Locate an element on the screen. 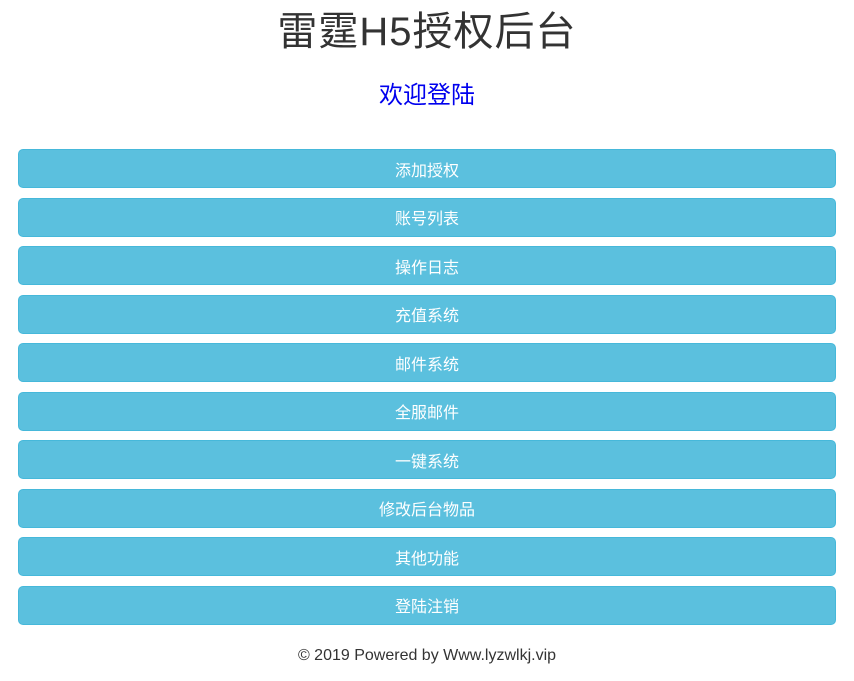 The width and height of the screenshot is (854, 681). footer-copyright: © 2019 Powered by Www.lyzwlkj.vip is located at coordinates (427, 655).